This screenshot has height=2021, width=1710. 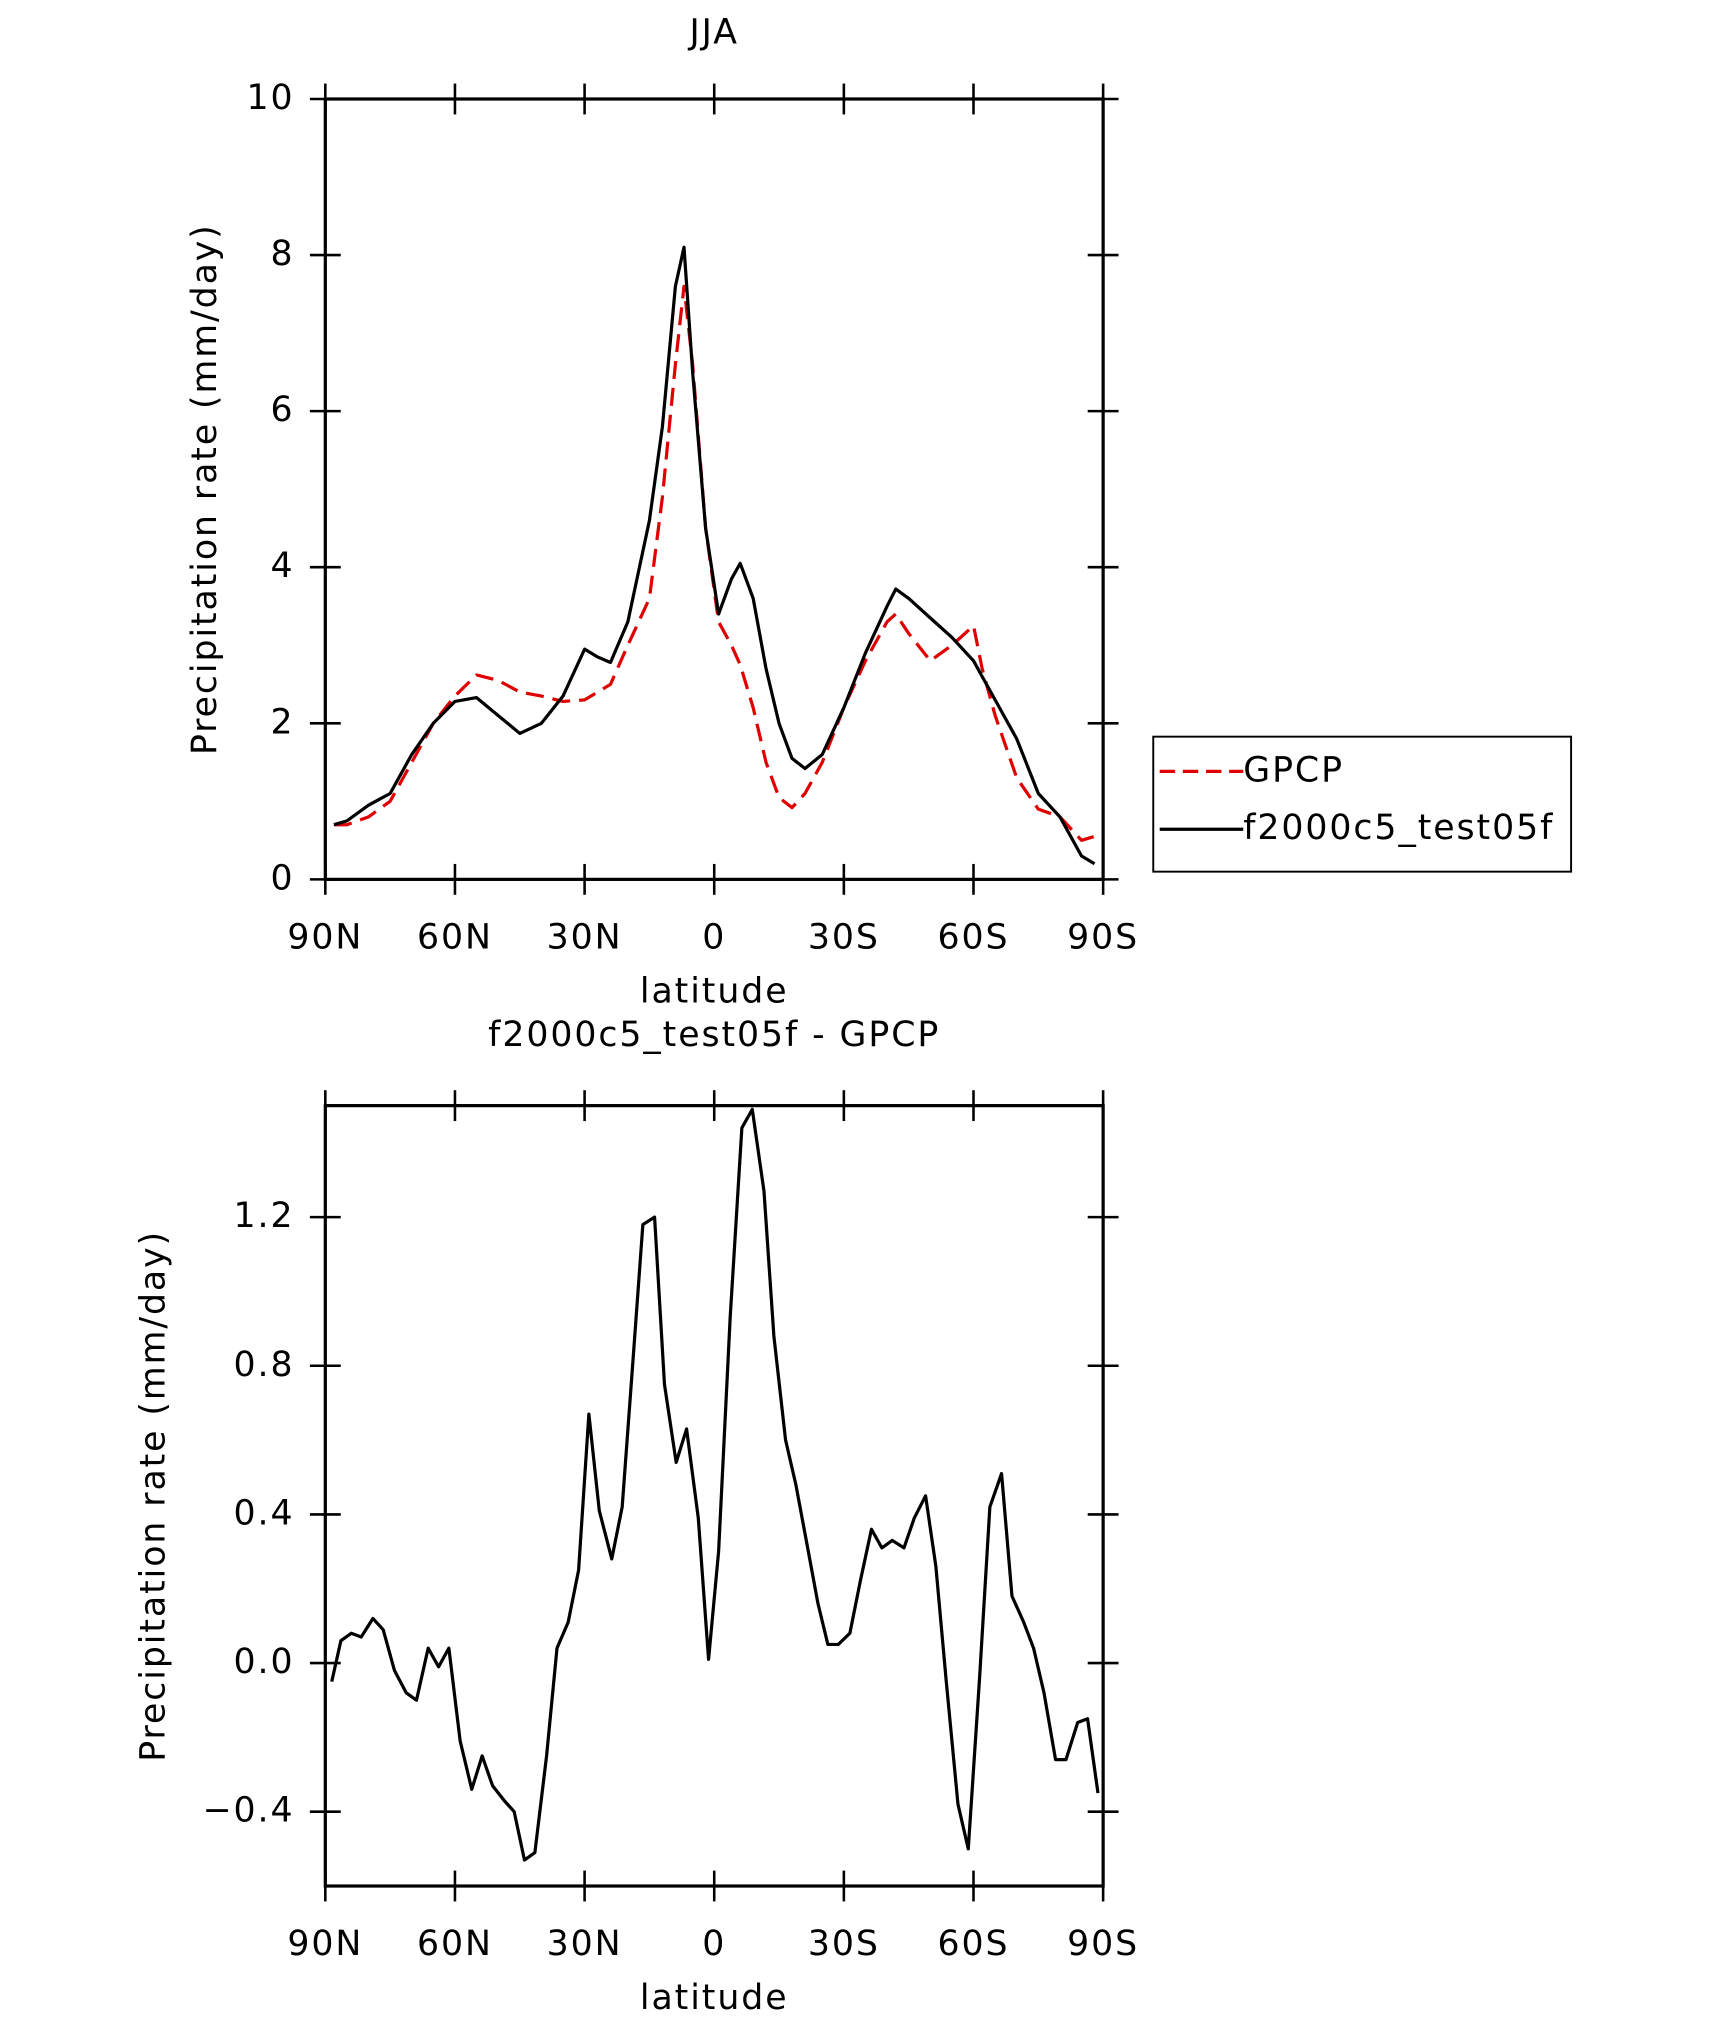 I want to click on y-tick-label: 6, so click(x=282, y=410).